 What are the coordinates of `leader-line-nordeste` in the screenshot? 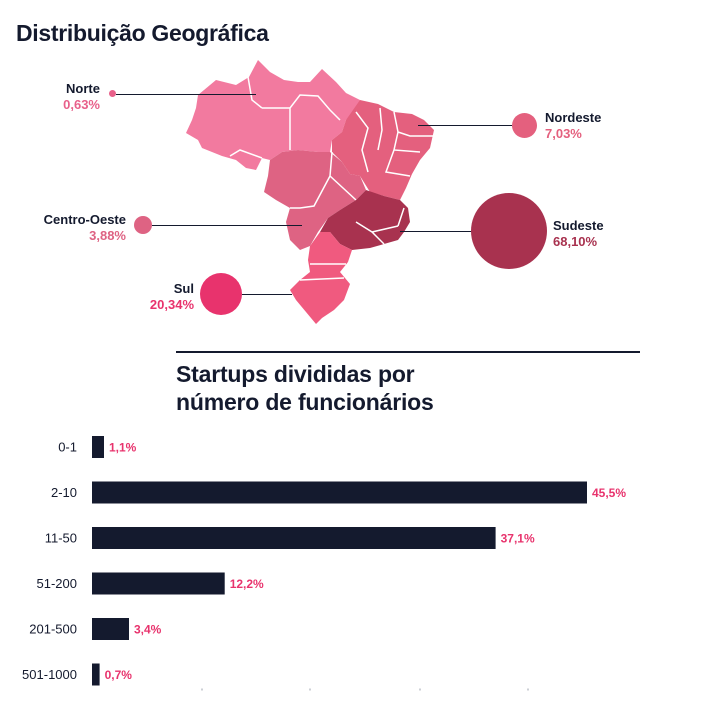 It's located at (465, 125).